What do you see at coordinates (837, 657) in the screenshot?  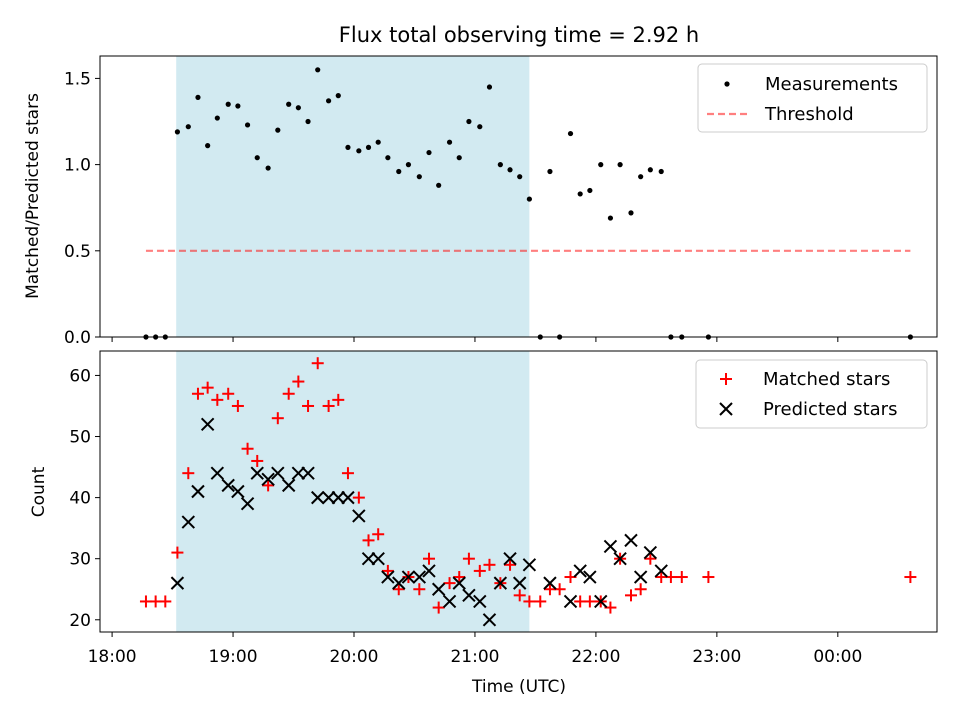 I see `x-tick-label: 00:00` at bounding box center [837, 657].